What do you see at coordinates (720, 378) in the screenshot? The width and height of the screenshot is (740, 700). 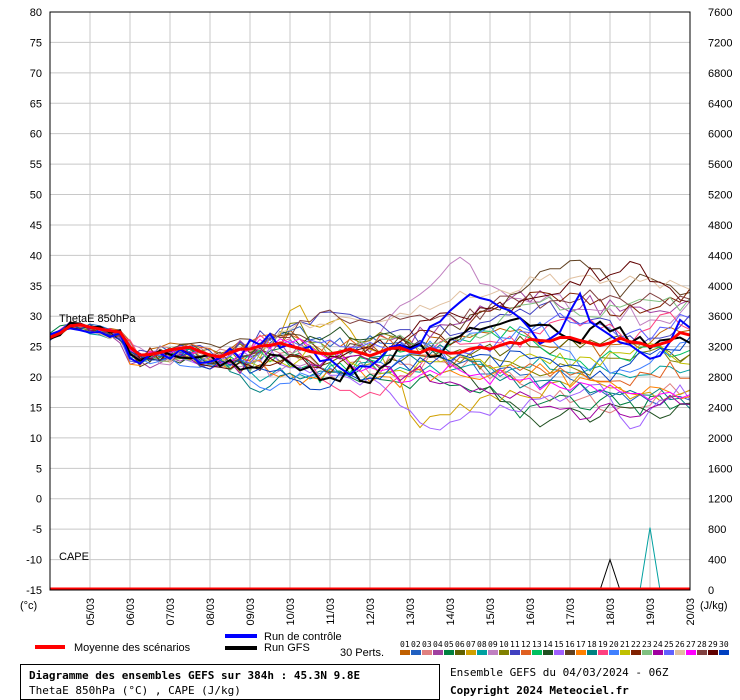 I see `right-tick-label: 2800` at bounding box center [720, 378].